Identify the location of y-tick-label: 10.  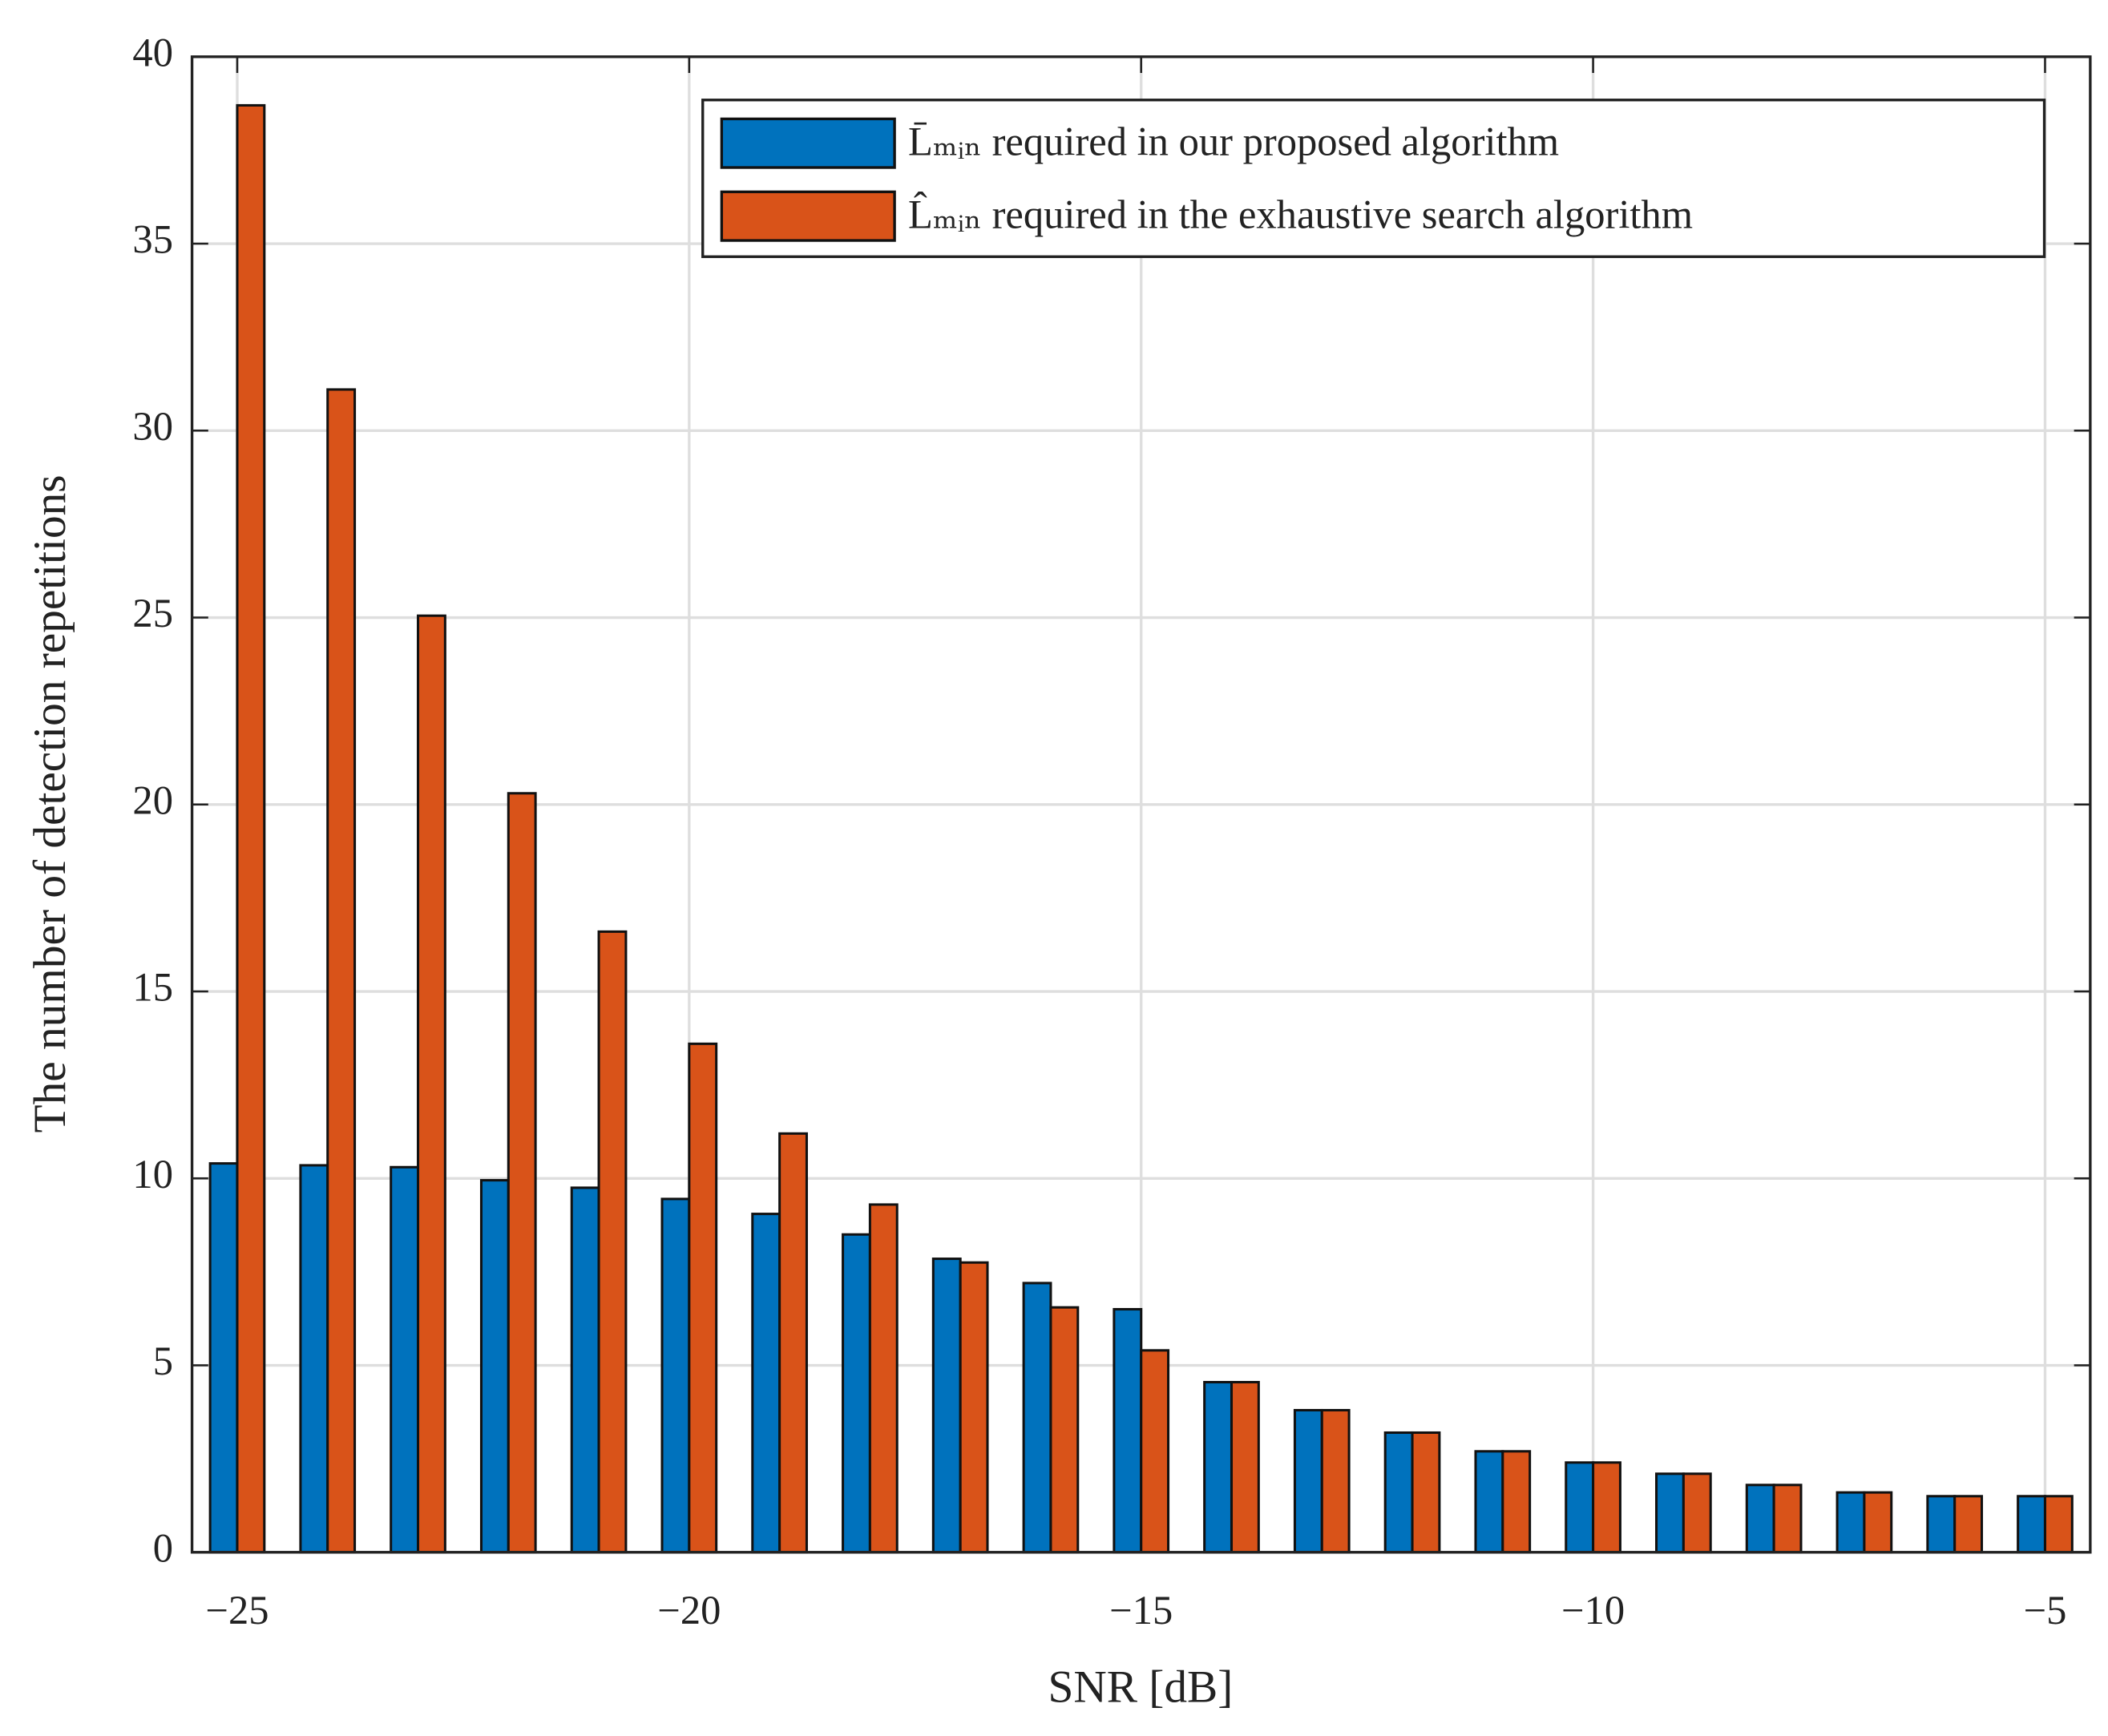
(152, 1175).